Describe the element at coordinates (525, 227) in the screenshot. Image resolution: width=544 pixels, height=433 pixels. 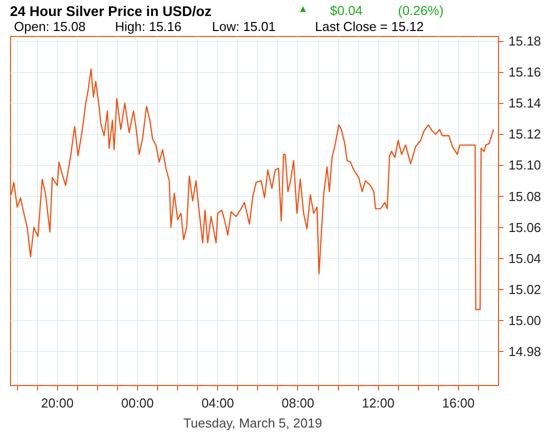
I see `y-tick-label: 15.06` at that location.